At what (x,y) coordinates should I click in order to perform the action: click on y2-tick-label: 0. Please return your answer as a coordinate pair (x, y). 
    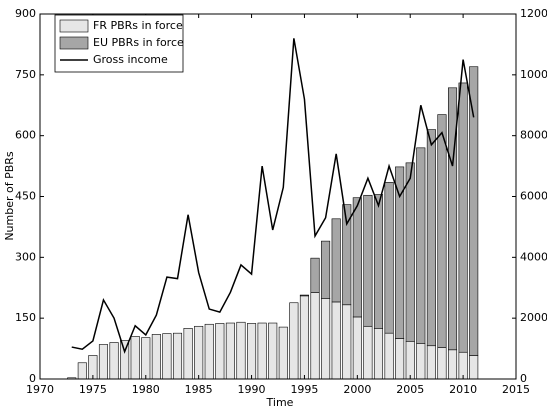
    Looking at the image, I should click on (523, 378).